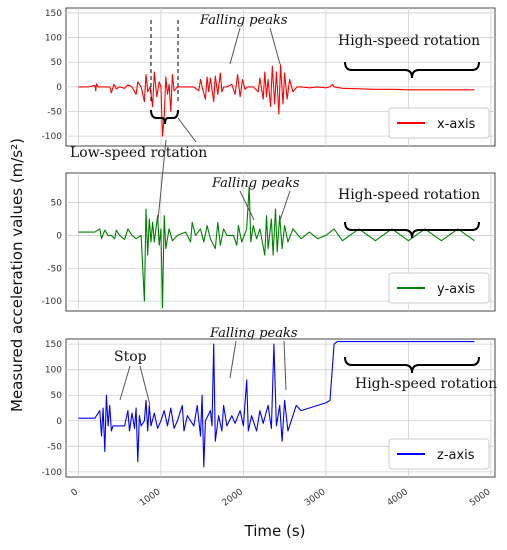 This screenshot has width=507, height=550. I want to click on x-tick-label: 3000, so click(315, 497).